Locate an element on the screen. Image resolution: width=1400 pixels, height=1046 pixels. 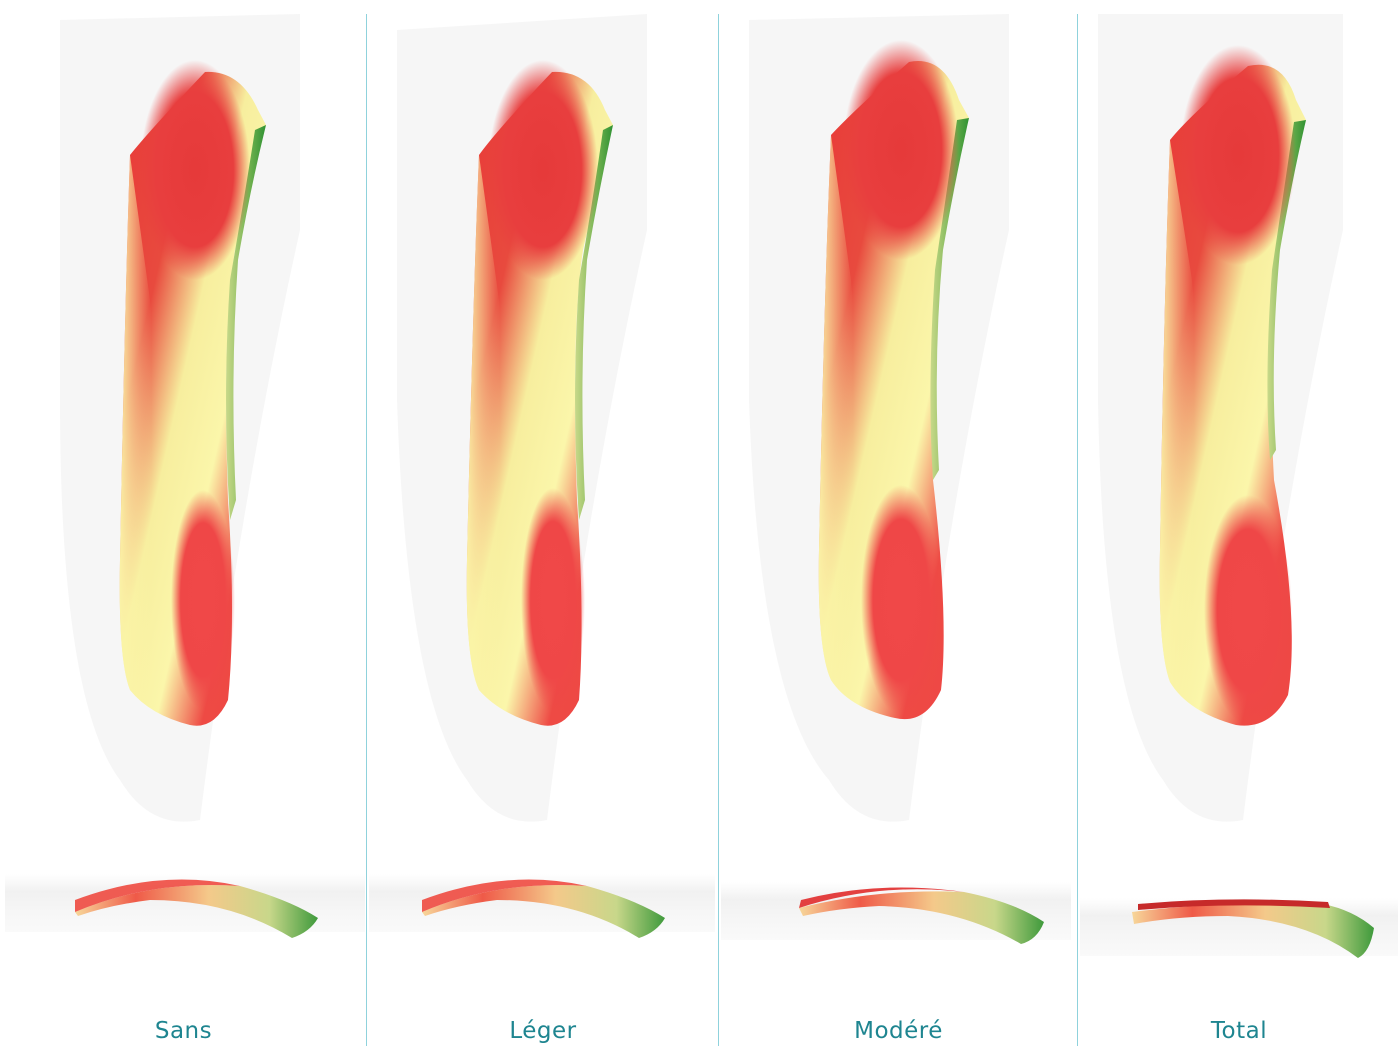
panel-label: Sans is located at coordinates (183, 1031).